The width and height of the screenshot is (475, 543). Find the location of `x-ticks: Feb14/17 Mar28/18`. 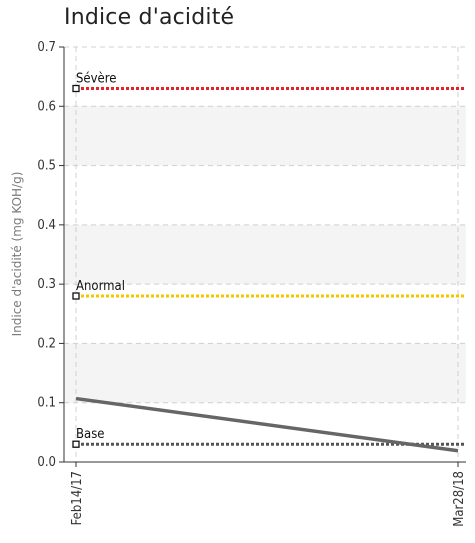

x-ticks: Feb14/17 Mar28/18 is located at coordinates (268, 494).